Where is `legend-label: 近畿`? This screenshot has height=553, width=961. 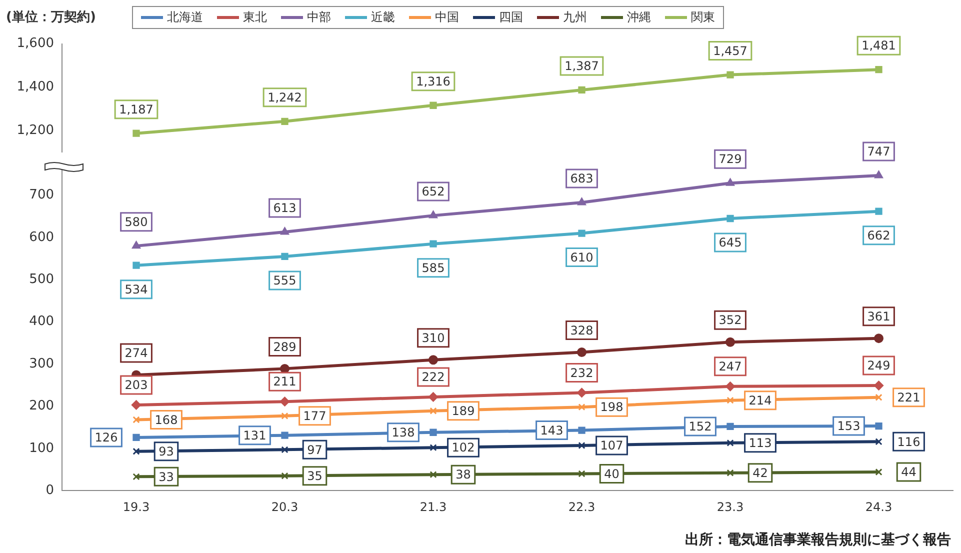
legend-label: 近畿 is located at coordinates (383, 17).